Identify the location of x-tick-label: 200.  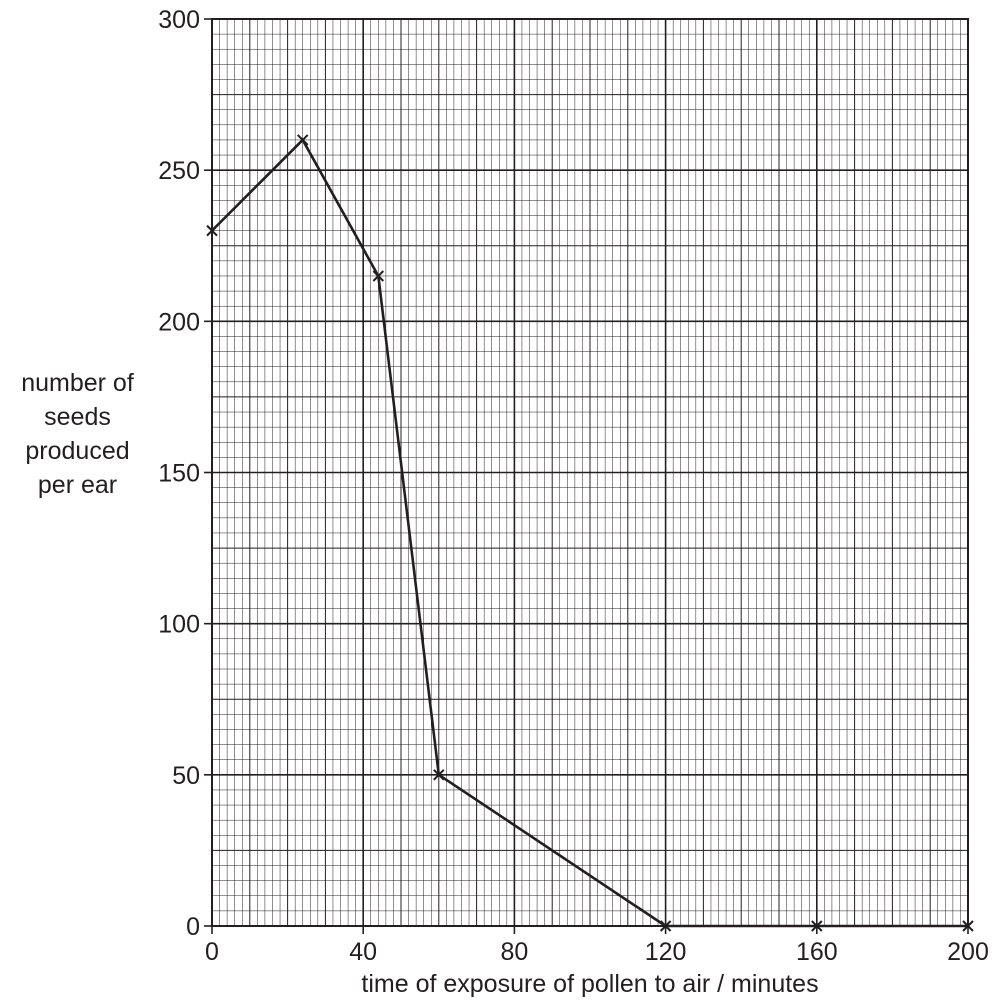
(968, 952).